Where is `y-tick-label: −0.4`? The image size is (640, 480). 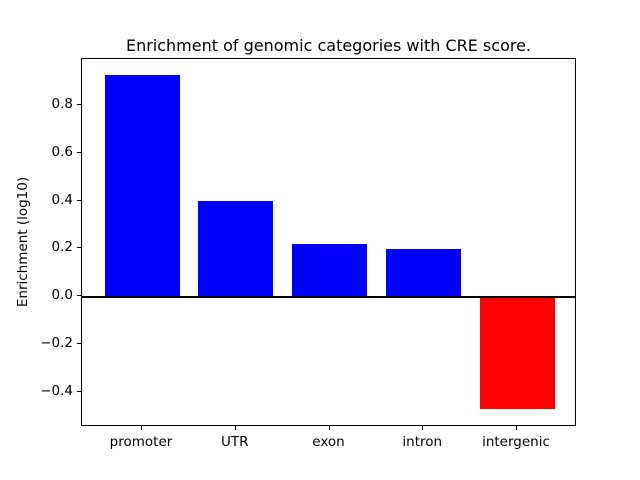
y-tick-label: −0.4 is located at coordinates (56, 390).